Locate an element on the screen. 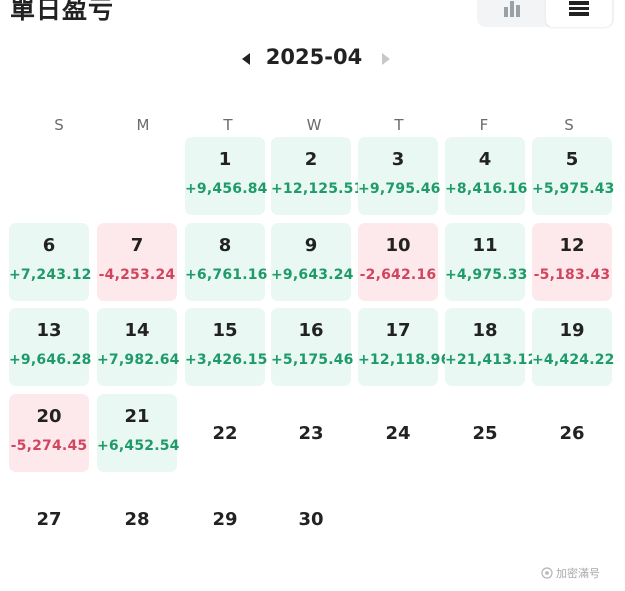 The image size is (625, 591). day-cell: 10 -2,642.16 is located at coordinates (398, 262).